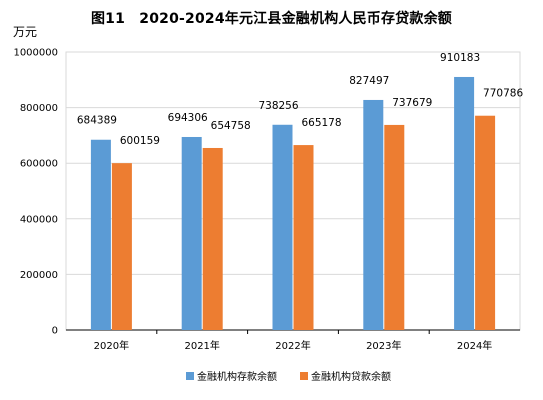 Image resolution: width=543 pixels, height=400 pixels. I want to click on data-label-loan: 600159, so click(140, 141).